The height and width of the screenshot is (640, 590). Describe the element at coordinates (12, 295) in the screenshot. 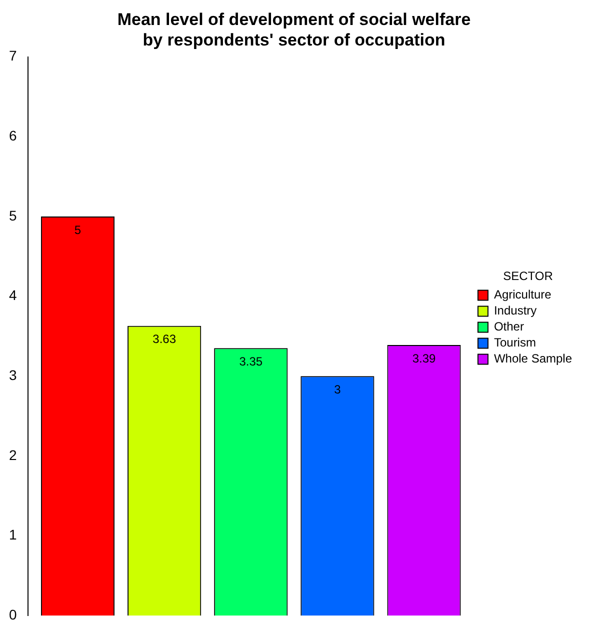

I see `y-tick-label: 4` at that location.